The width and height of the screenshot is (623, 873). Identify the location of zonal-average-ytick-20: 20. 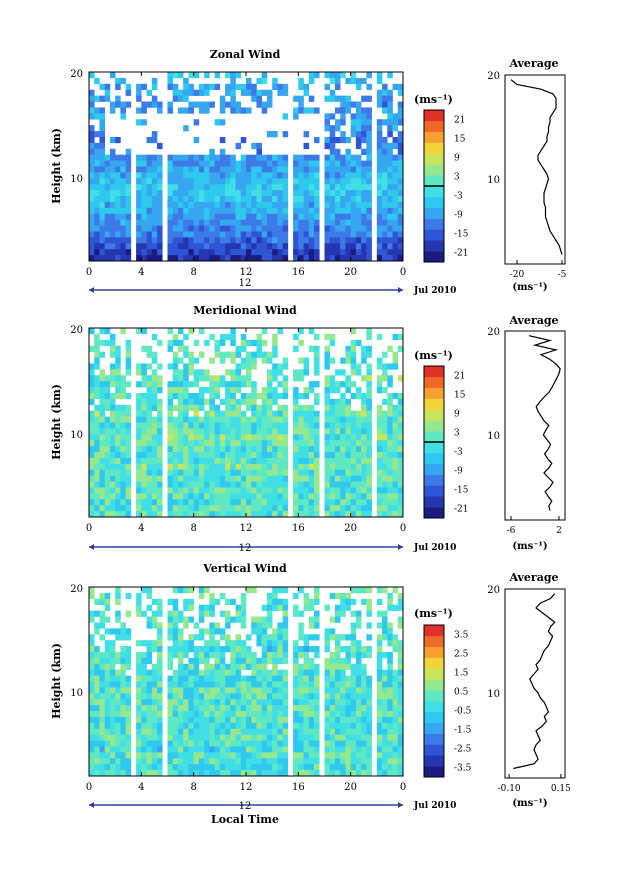
(493, 76).